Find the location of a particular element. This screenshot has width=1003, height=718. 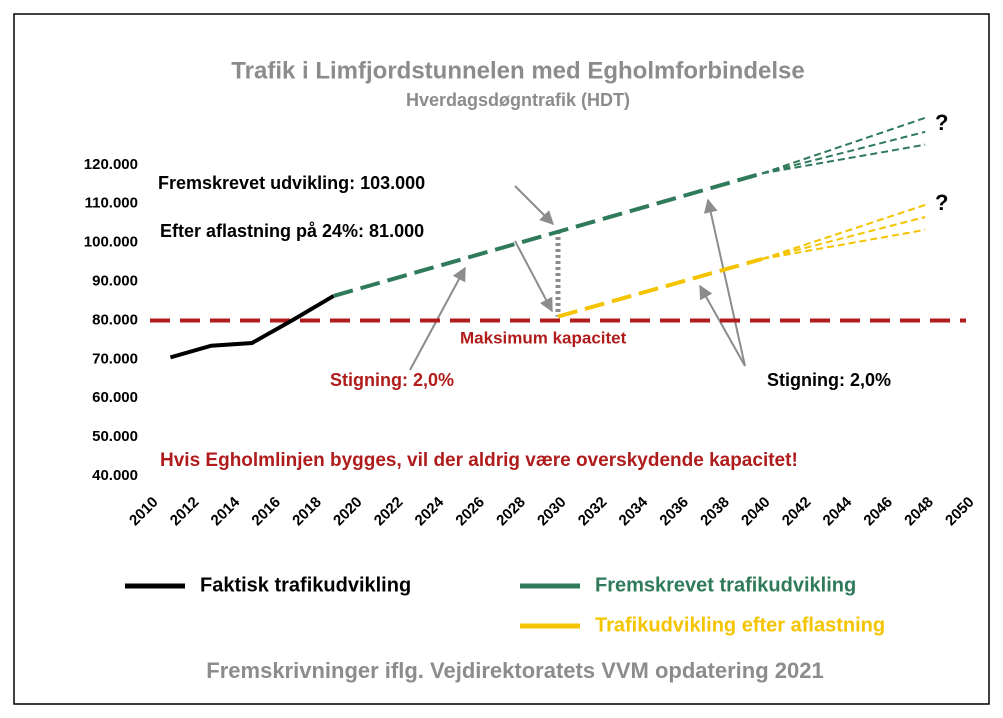

annotation: Efter aflastning på 24%: 81.000 is located at coordinates (292, 231).